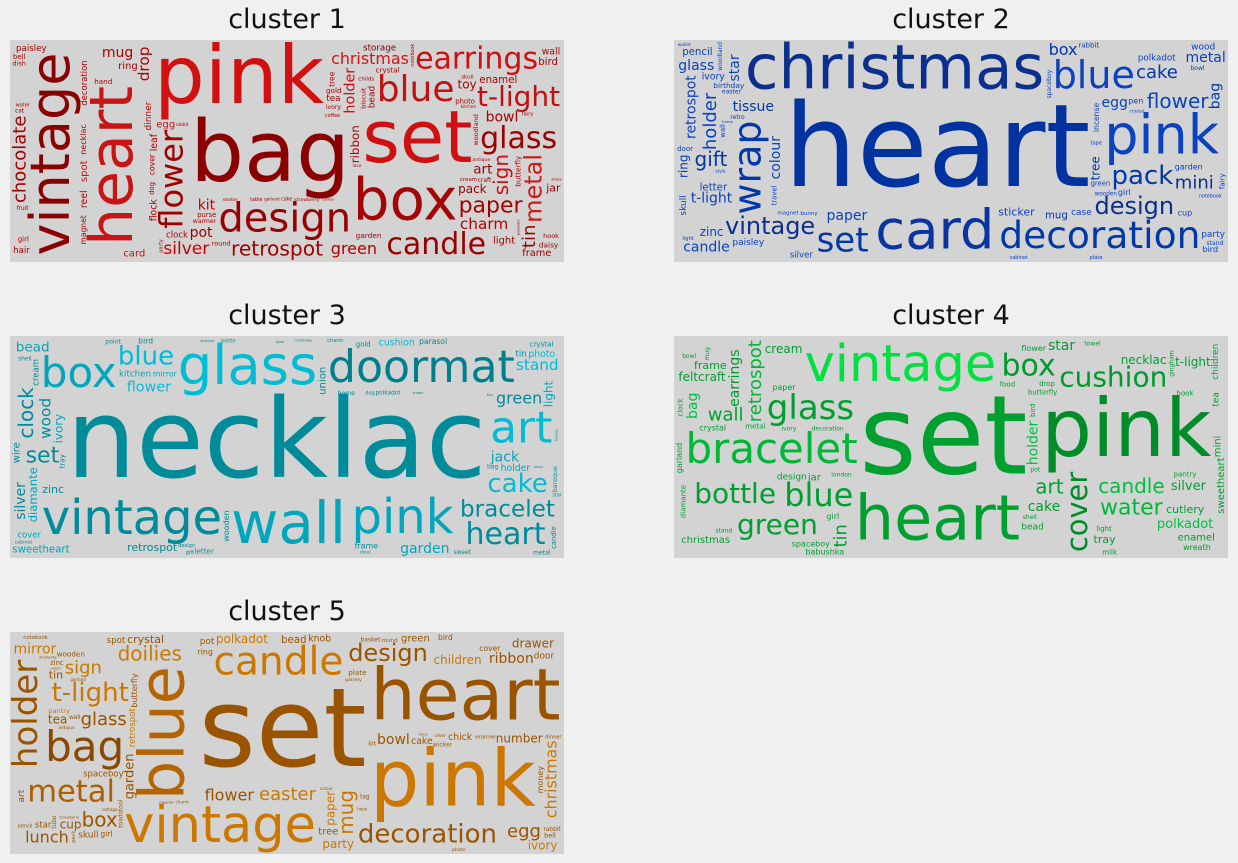 Image resolution: width=1238 pixels, height=863 pixels. Describe the element at coordinates (363, 344) in the screenshot. I see `cloud-word: gold` at that location.